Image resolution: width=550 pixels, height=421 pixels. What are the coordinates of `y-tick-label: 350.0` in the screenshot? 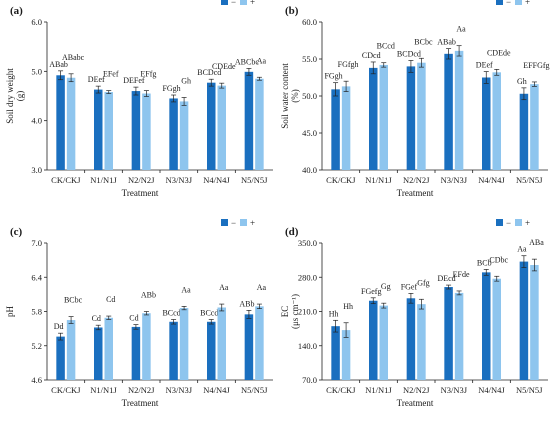 It's located at (307, 243).